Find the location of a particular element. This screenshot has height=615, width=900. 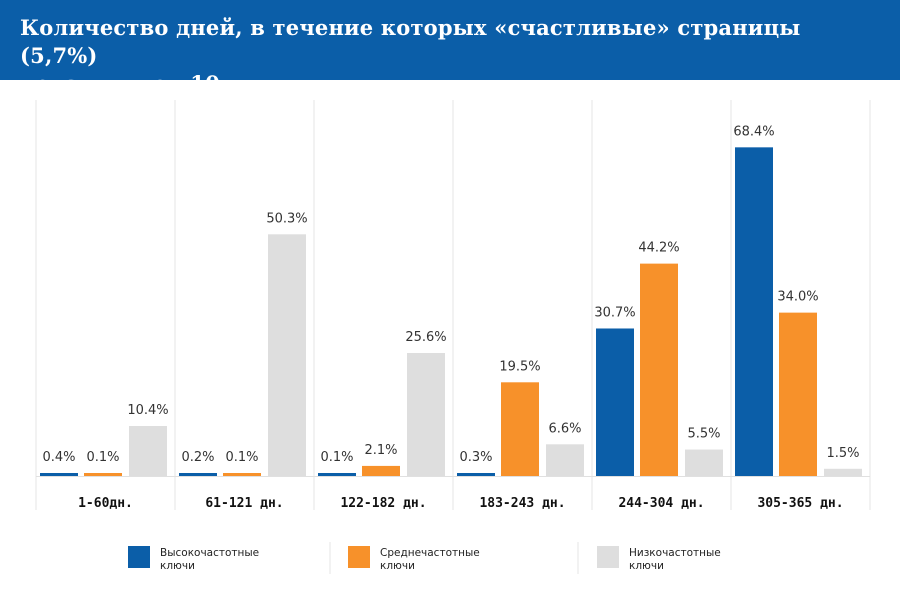

category-label: 244-304 дн. is located at coordinates (661, 503).